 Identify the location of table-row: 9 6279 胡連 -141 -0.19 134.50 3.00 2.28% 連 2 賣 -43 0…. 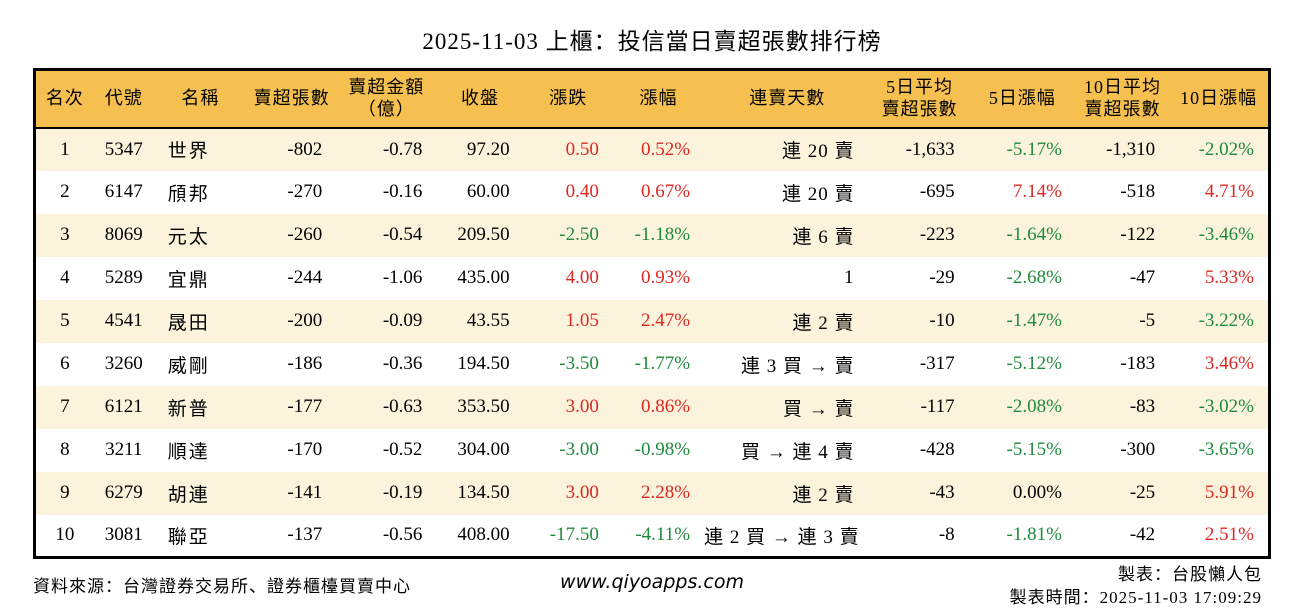
(652, 493).